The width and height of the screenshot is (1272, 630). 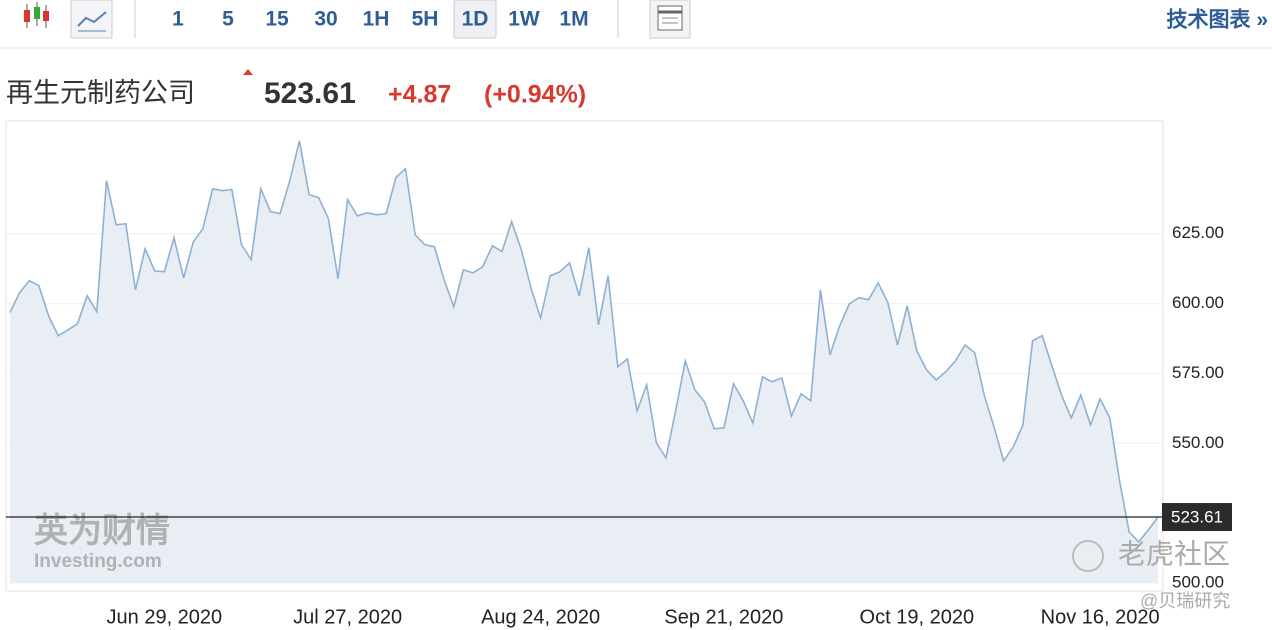 What do you see at coordinates (1198, 581) in the screenshot?
I see `y-tick-label: 500.00` at bounding box center [1198, 581].